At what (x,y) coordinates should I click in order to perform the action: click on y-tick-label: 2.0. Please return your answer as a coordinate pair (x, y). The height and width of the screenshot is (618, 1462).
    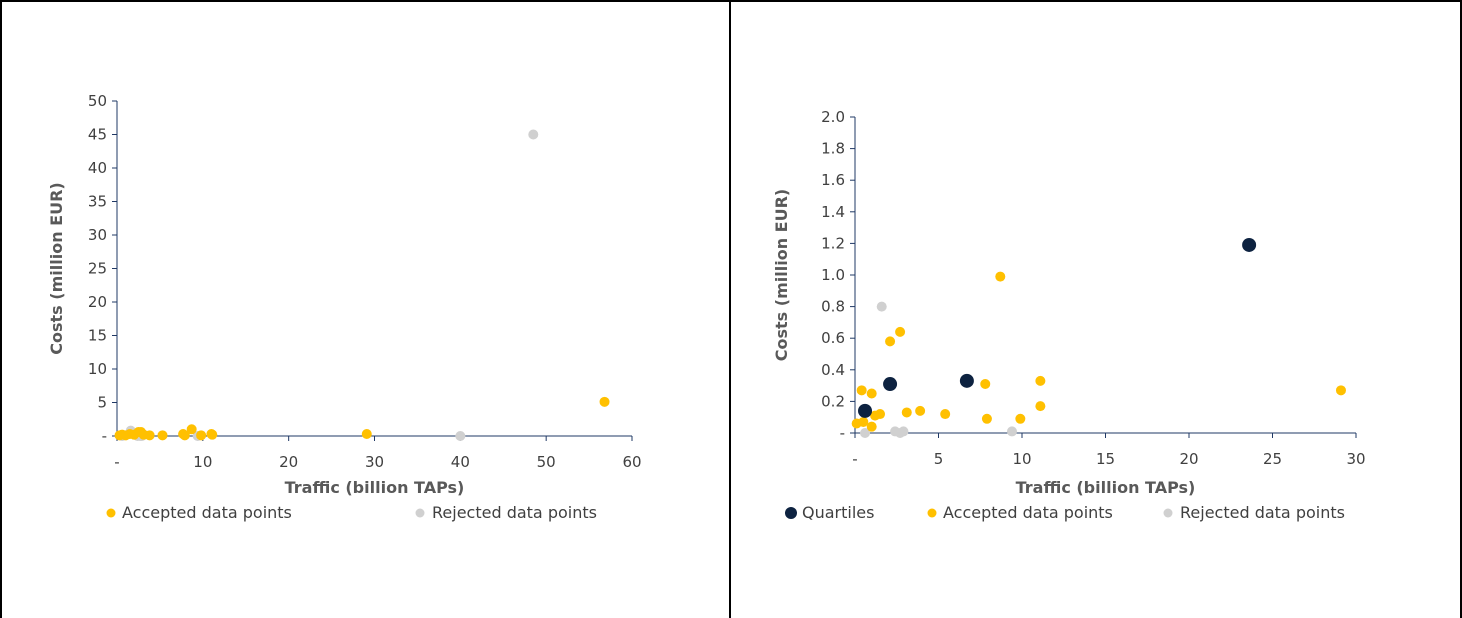
    Looking at the image, I should click on (833, 117).